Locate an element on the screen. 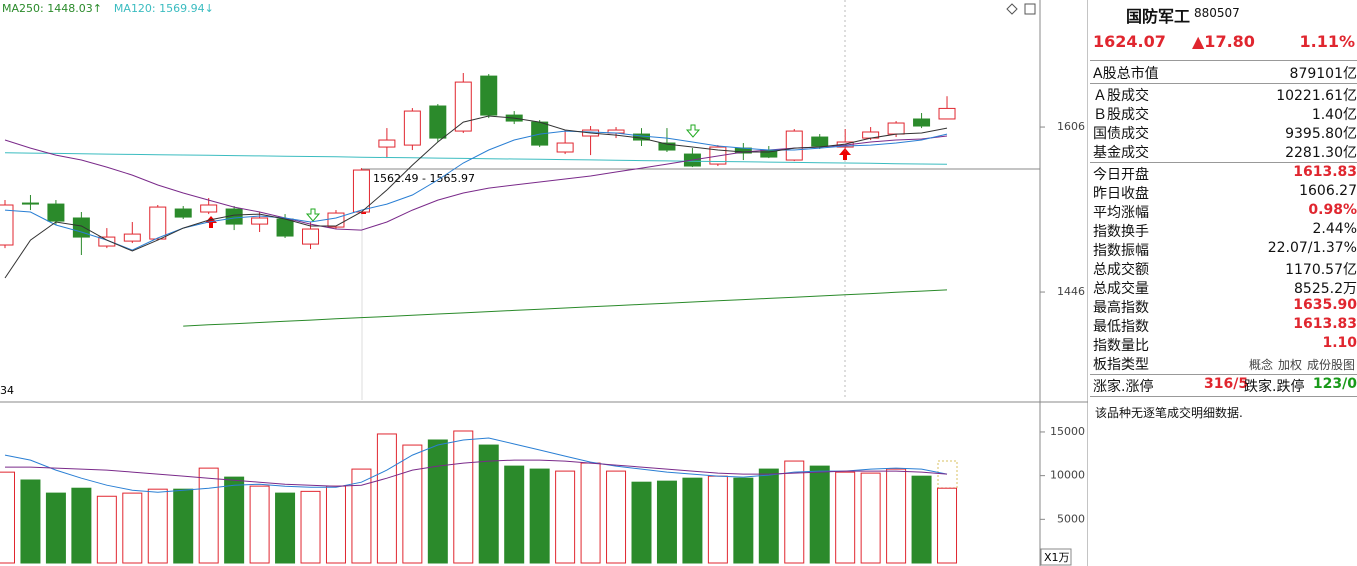 The image size is (1357, 566). row-label: 板指类型 is located at coordinates (1121, 365).